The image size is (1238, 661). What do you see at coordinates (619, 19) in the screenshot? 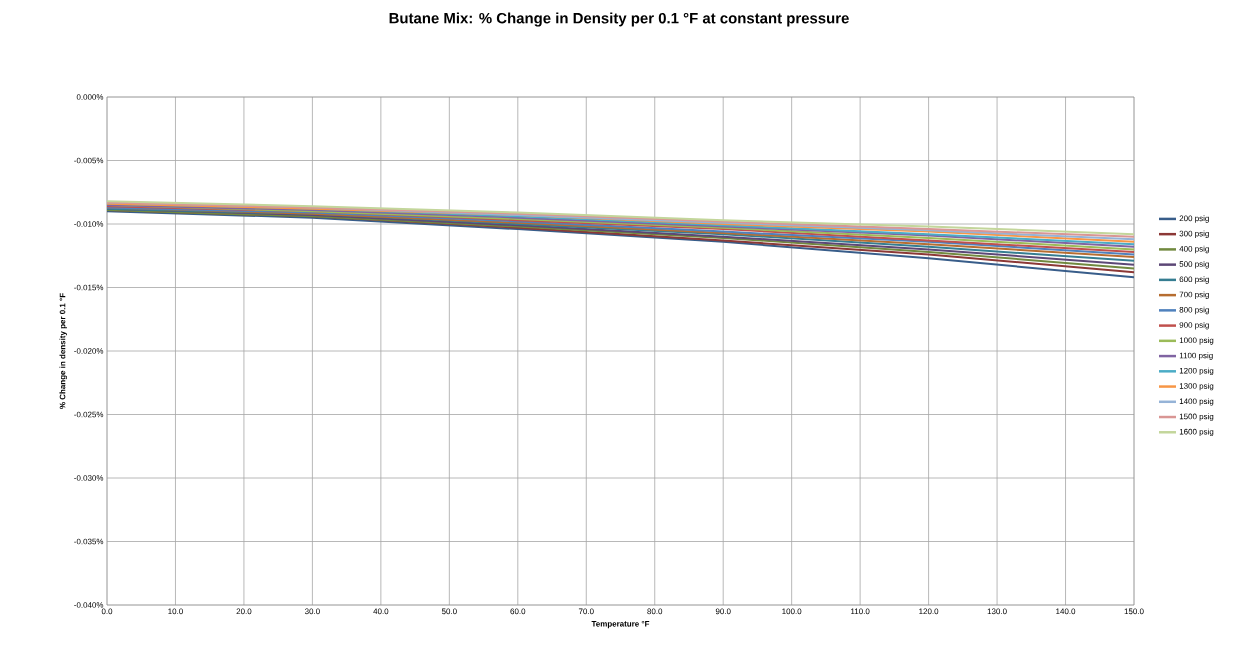
I see `chart-title: Butane Mix: % Change in Density per 0.1 °F at constant pressure` at bounding box center [619, 19].